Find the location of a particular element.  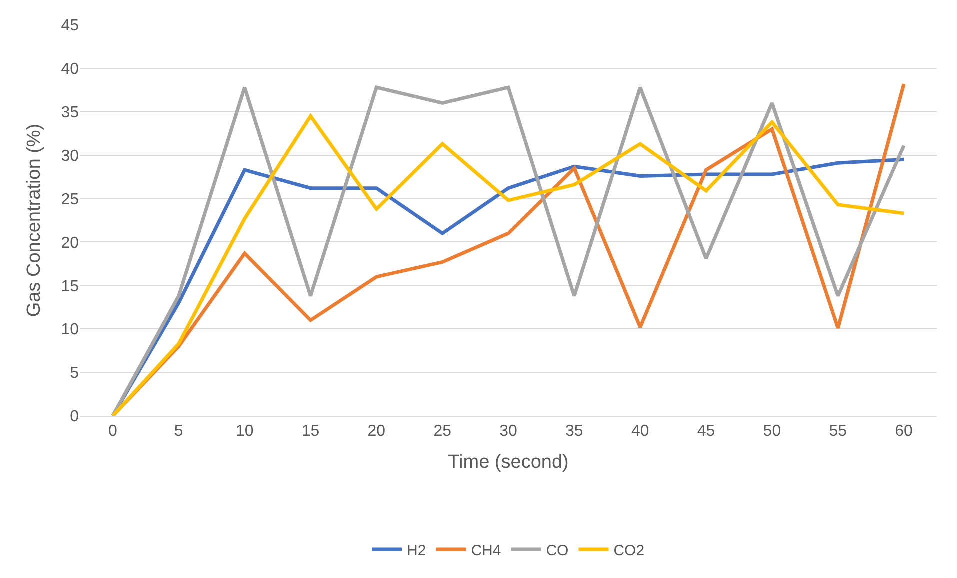

x-tick-label: 60 is located at coordinates (904, 431).